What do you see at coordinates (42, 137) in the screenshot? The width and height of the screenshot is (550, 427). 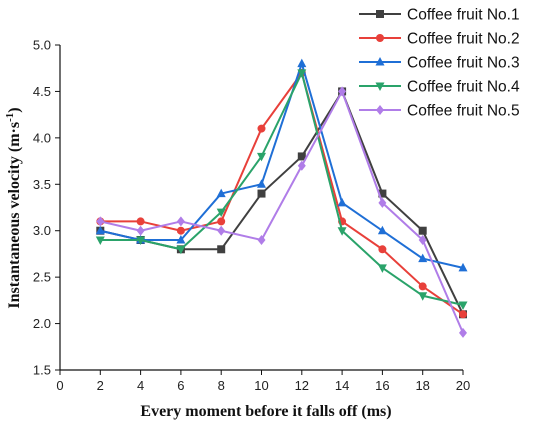 I see `y-tick-label: 4.0` at bounding box center [42, 137].